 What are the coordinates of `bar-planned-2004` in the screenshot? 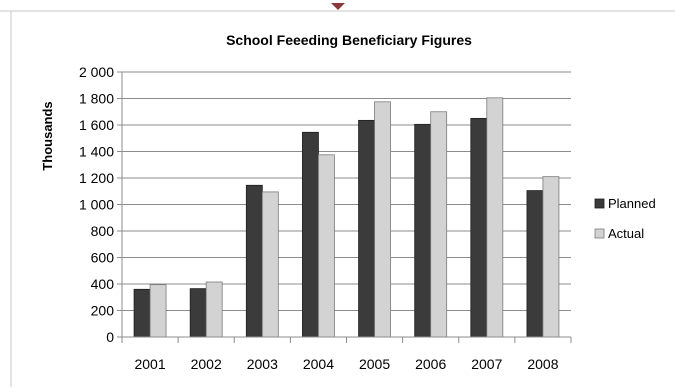 It's located at (310, 234).